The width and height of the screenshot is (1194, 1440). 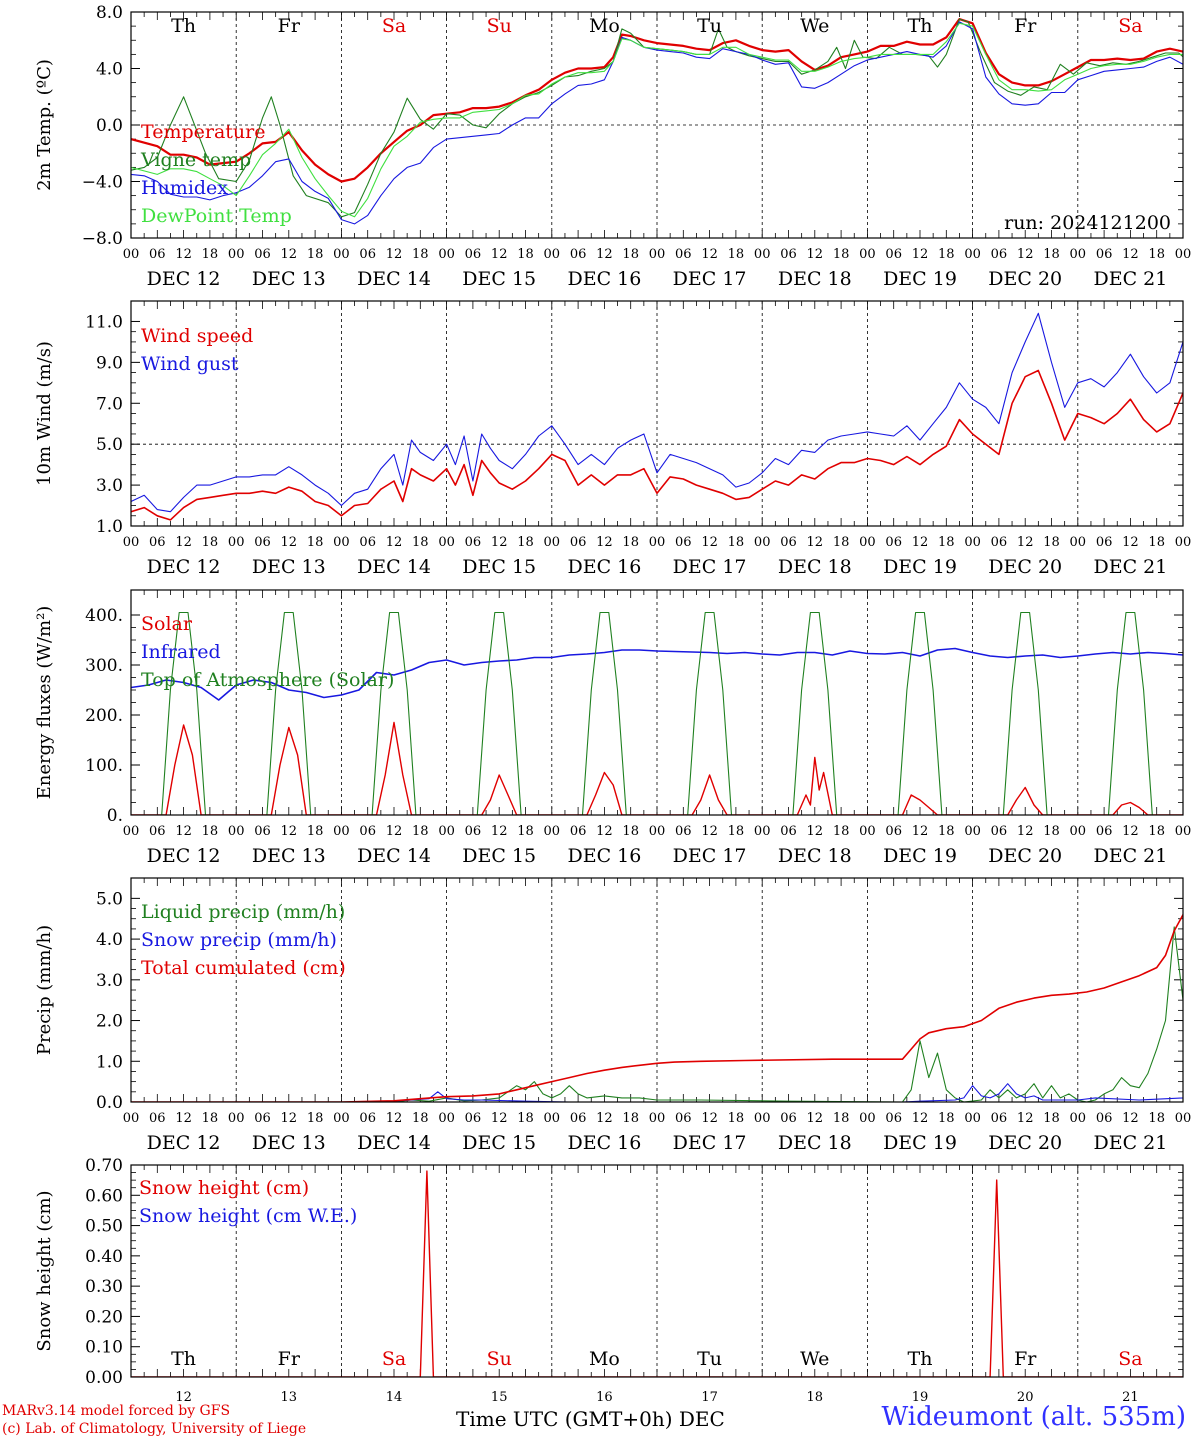 I want to click on legend-entry: Snow height (cm W.E.), so click(x=248, y=1216).